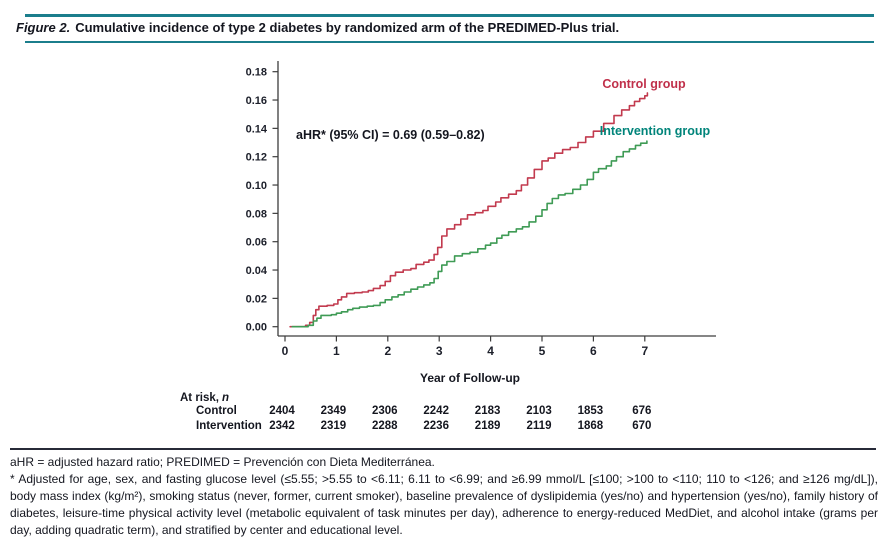 This screenshot has height=541, width=886. Describe the element at coordinates (256, 243) in the screenshot. I see `y-tick-label: 0.06` at that location.